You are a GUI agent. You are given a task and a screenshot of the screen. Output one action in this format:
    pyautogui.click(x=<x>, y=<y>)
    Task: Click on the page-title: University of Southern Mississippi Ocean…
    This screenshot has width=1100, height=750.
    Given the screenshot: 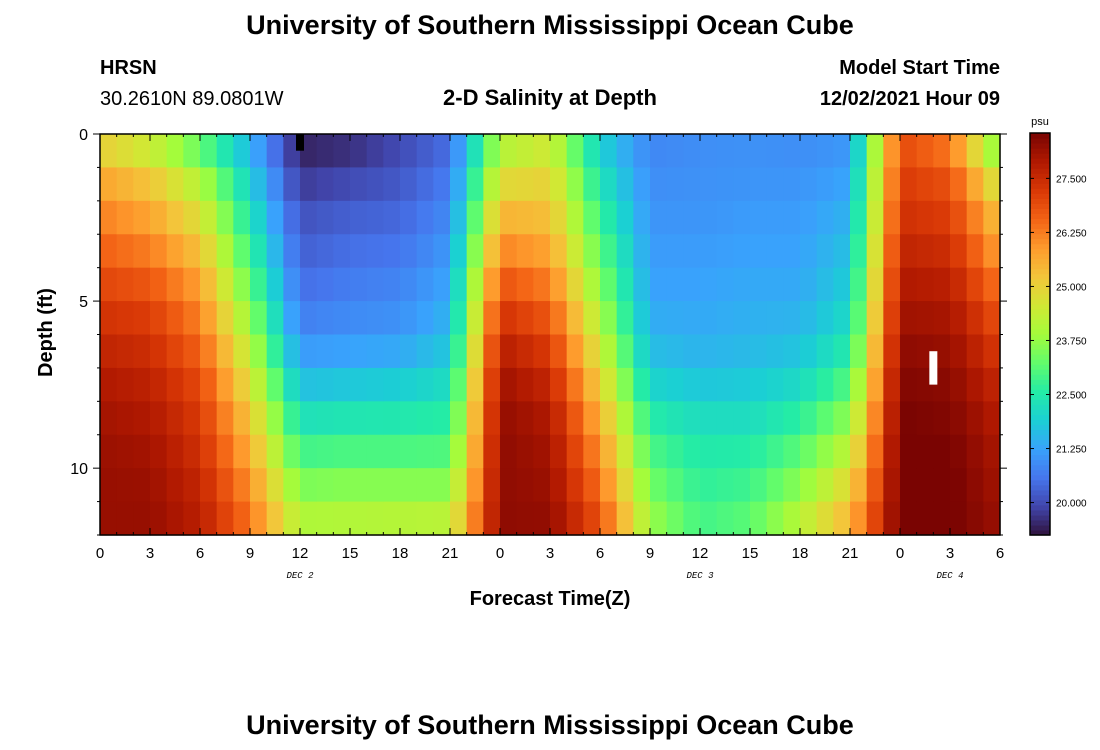 What is the action you would take?
    pyautogui.click(x=550, y=25)
    